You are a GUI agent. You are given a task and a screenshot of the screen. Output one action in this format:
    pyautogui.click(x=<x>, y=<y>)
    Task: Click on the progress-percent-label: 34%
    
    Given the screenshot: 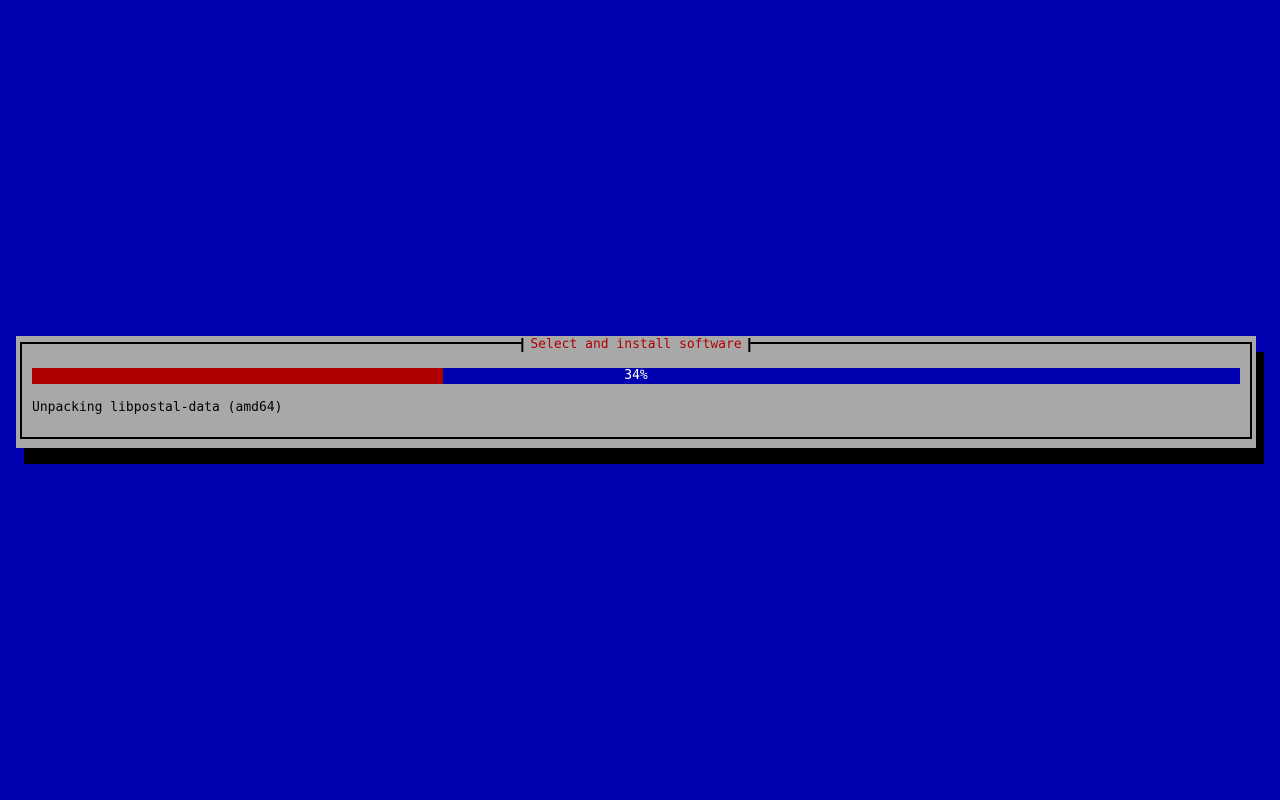 What is the action you would take?
    pyautogui.click(x=636, y=375)
    